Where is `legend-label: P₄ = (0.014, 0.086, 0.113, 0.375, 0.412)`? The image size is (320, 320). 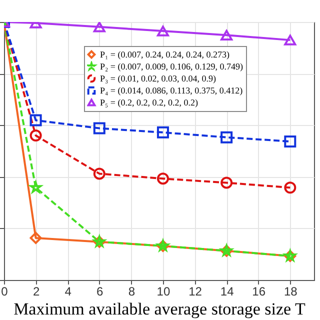
legend-label: P₄ = (0.014, 0.086, 0.113, 0.375, 0.412) is located at coordinates (171, 91).